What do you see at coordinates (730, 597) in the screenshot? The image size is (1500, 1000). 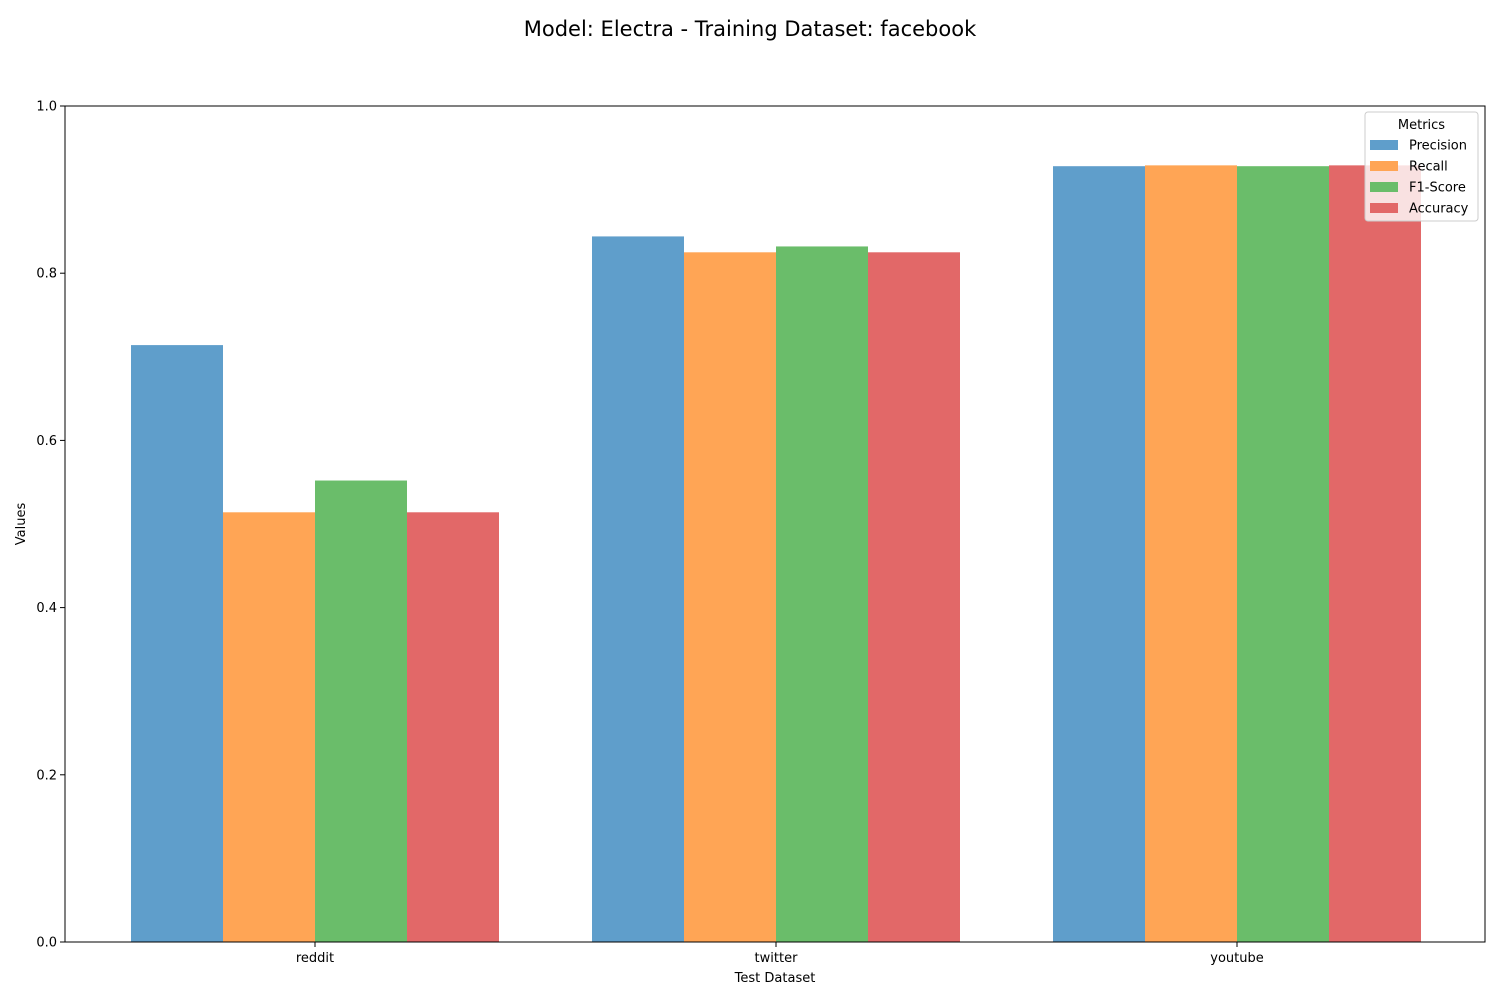 I see `bar-recall-twitter` at bounding box center [730, 597].